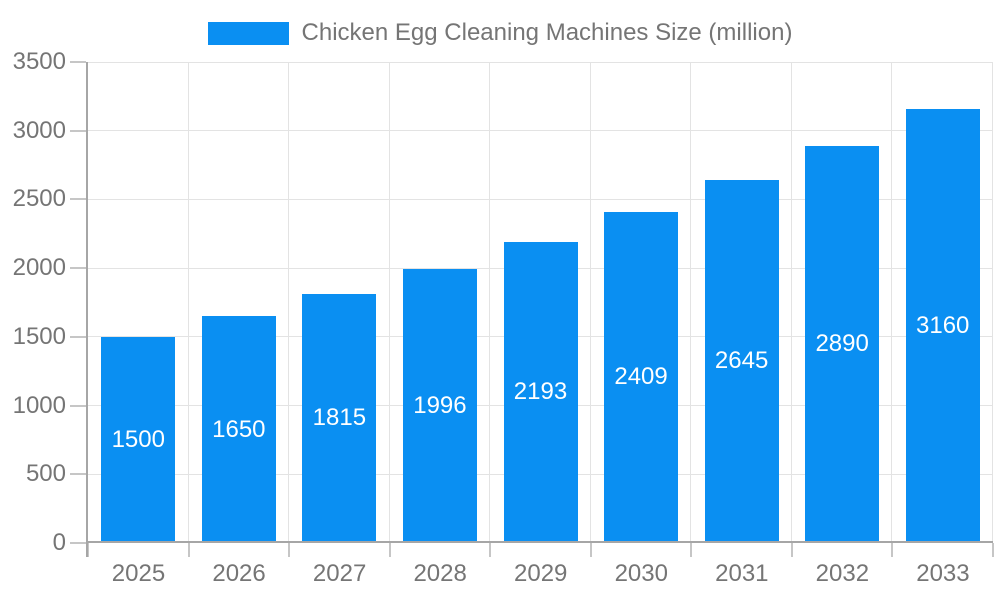 This screenshot has width=1000, height=600. What do you see at coordinates (539, 542) in the screenshot?
I see `x-axis-line` at bounding box center [539, 542].